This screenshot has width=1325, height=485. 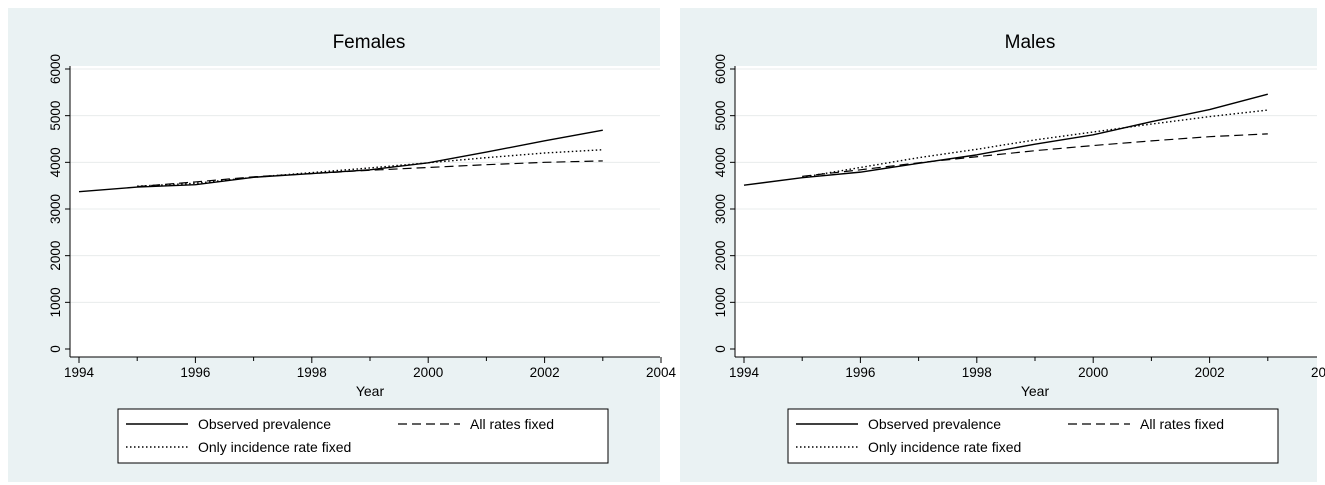 What do you see at coordinates (369, 42) in the screenshot?
I see `chart-title: Females` at bounding box center [369, 42].